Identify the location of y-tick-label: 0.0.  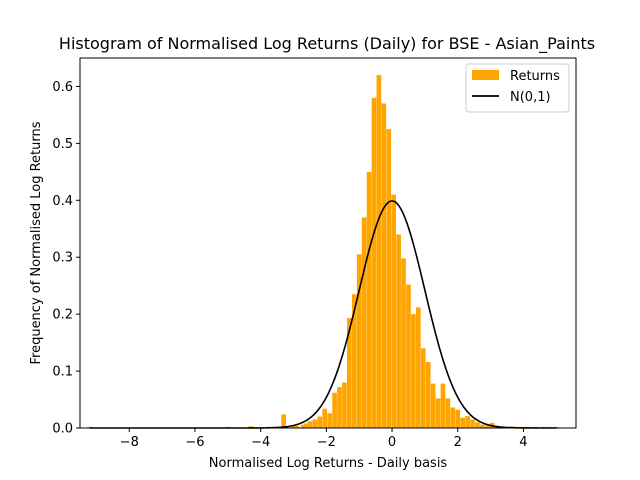
(62, 429).